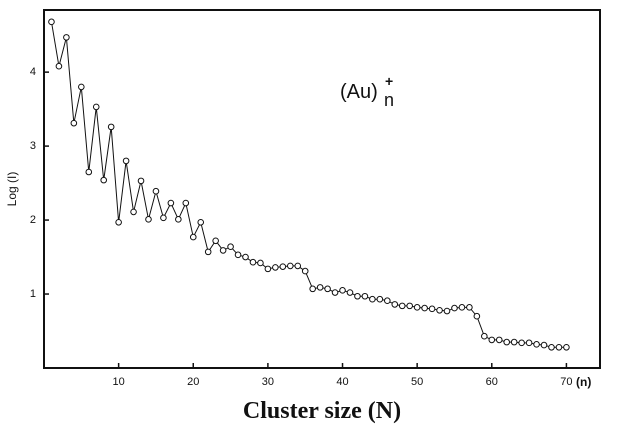 The image size is (632, 432). Describe the element at coordinates (33, 146) in the screenshot. I see `y-tick-label: 3` at that location.